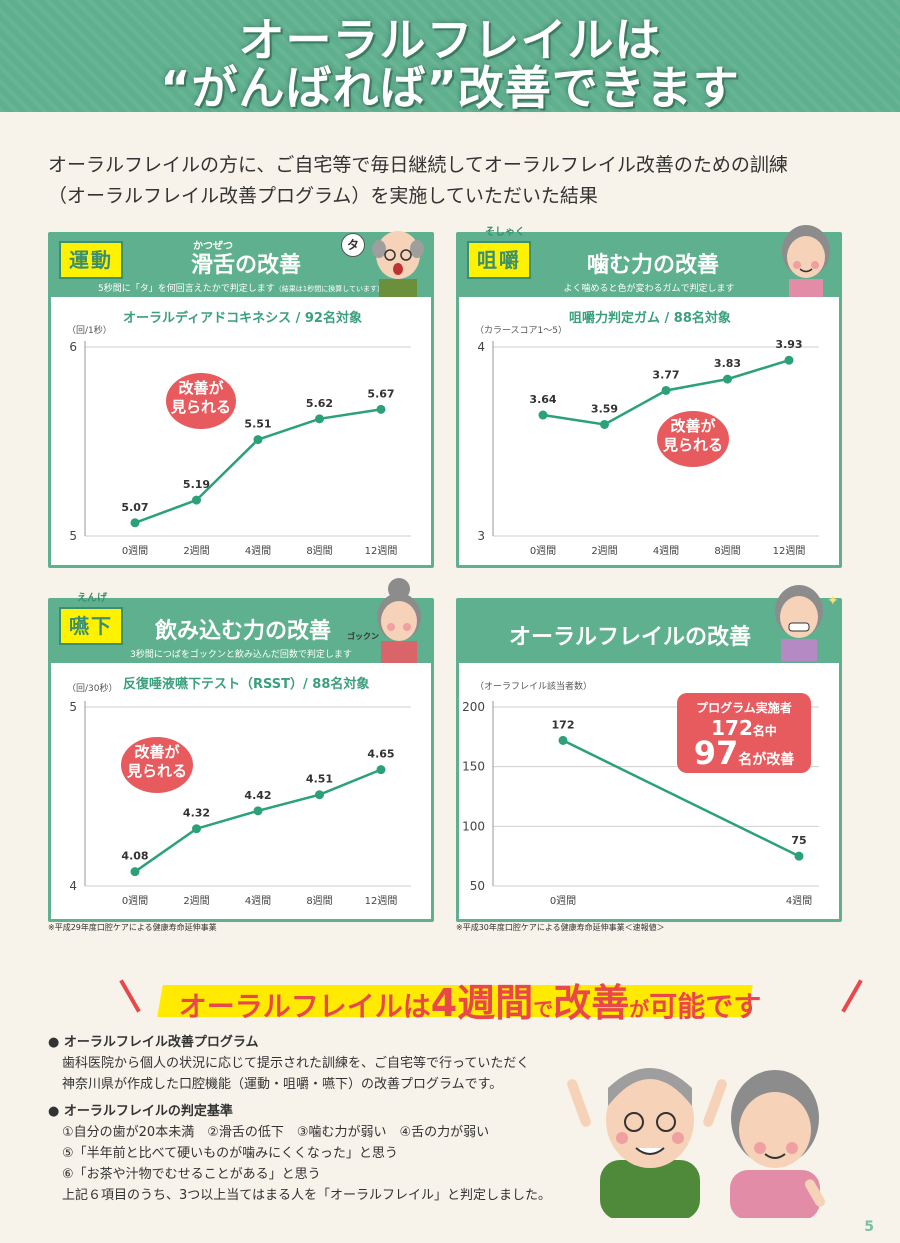 This screenshot has height=1243, width=900. I want to click on y-unit: （オーラフレイル該当者数）, so click(534, 687).